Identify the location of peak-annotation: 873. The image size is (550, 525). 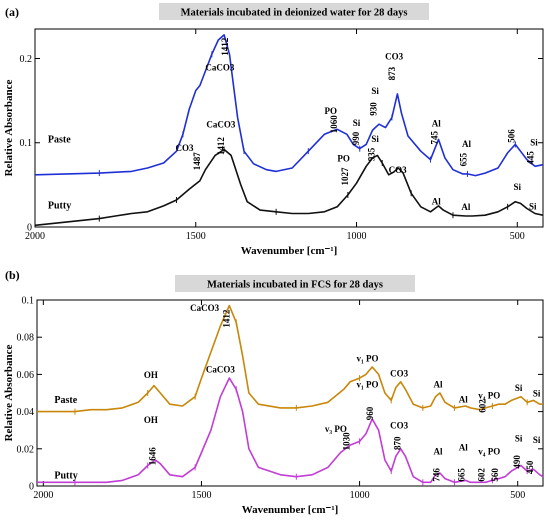
(392, 73).